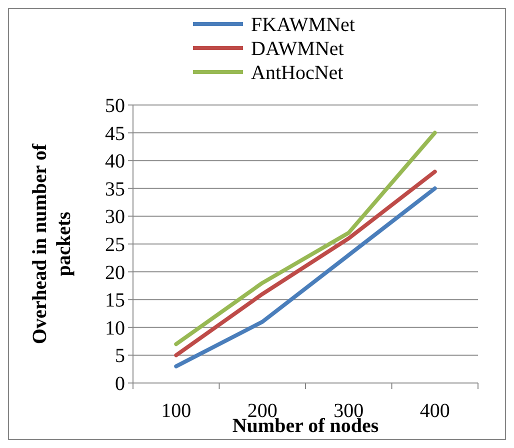  What do you see at coordinates (115, 245) in the screenshot?
I see `y-tick-label: 25` at bounding box center [115, 245].